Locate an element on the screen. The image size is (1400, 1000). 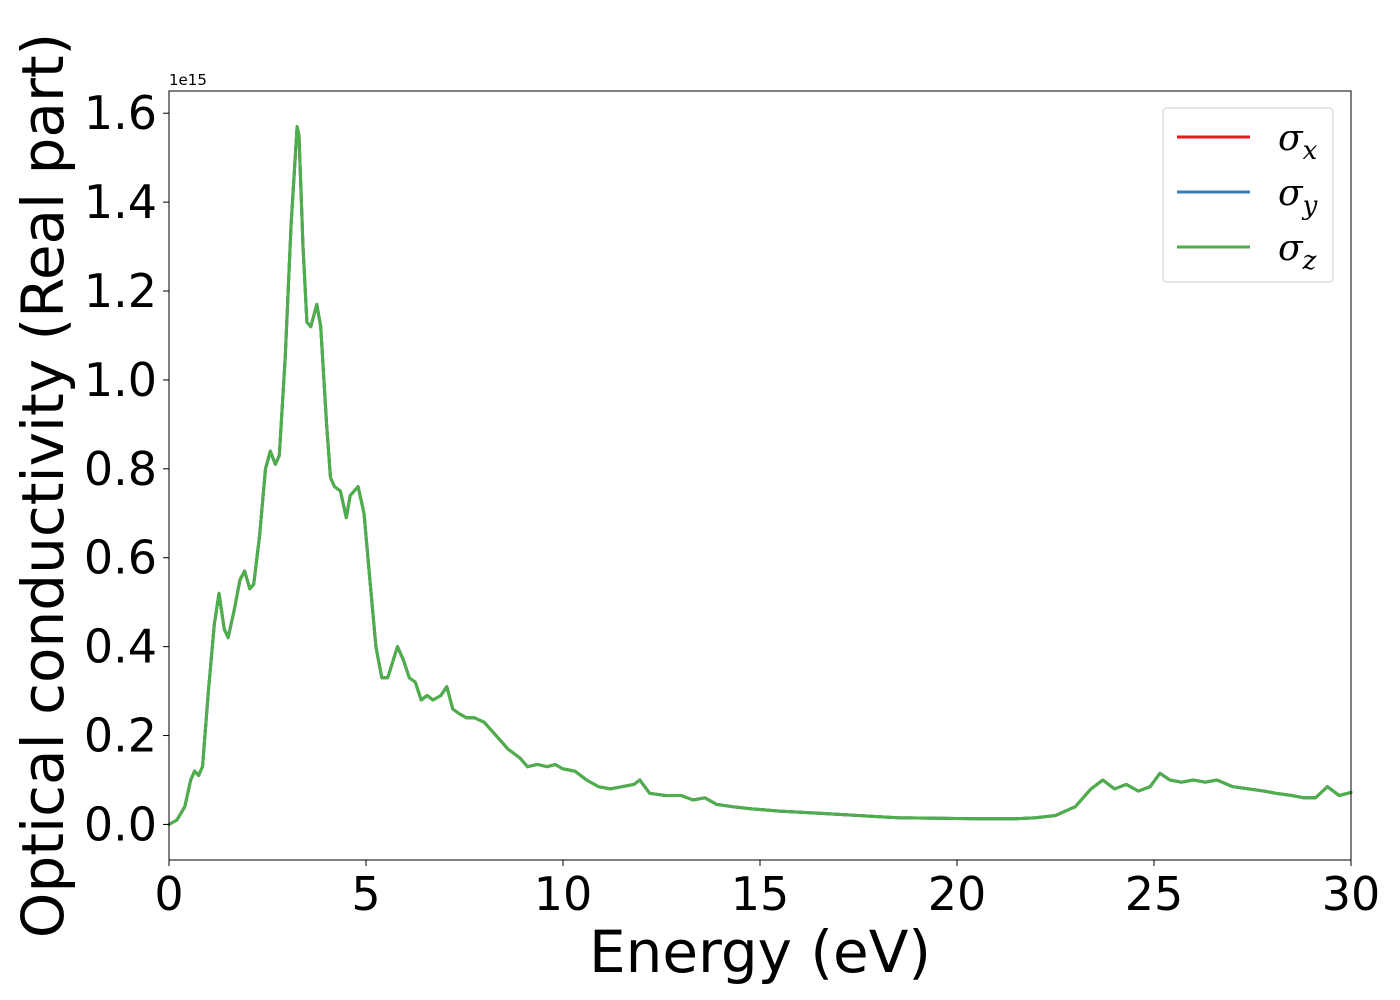
y-tick-label: 0.6 is located at coordinates (120, 558).